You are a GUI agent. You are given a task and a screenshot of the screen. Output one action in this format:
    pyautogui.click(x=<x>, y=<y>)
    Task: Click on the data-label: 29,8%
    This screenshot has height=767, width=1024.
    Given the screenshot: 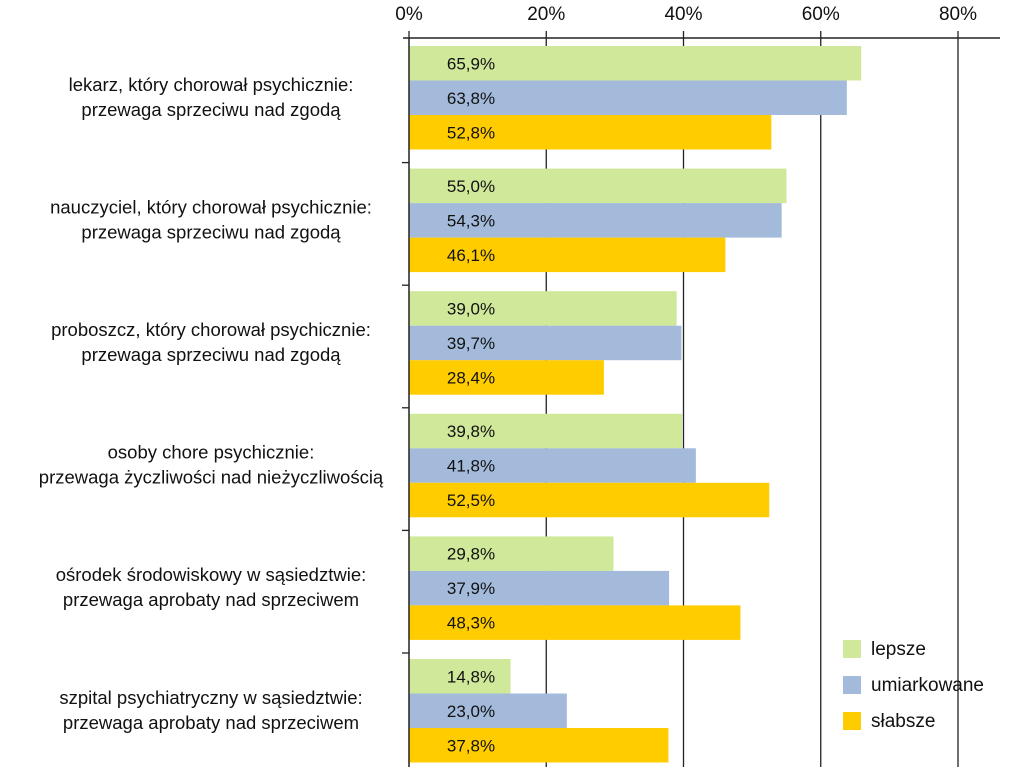 What is the action you would take?
    pyautogui.click(x=471, y=554)
    